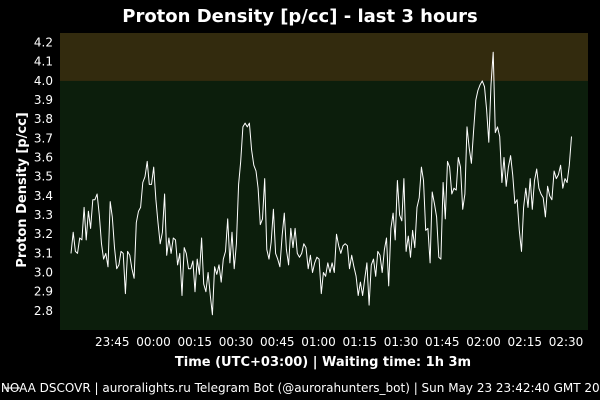 The height and width of the screenshot is (400, 600). I want to click on x-tick-label: 02:15, so click(524, 342).